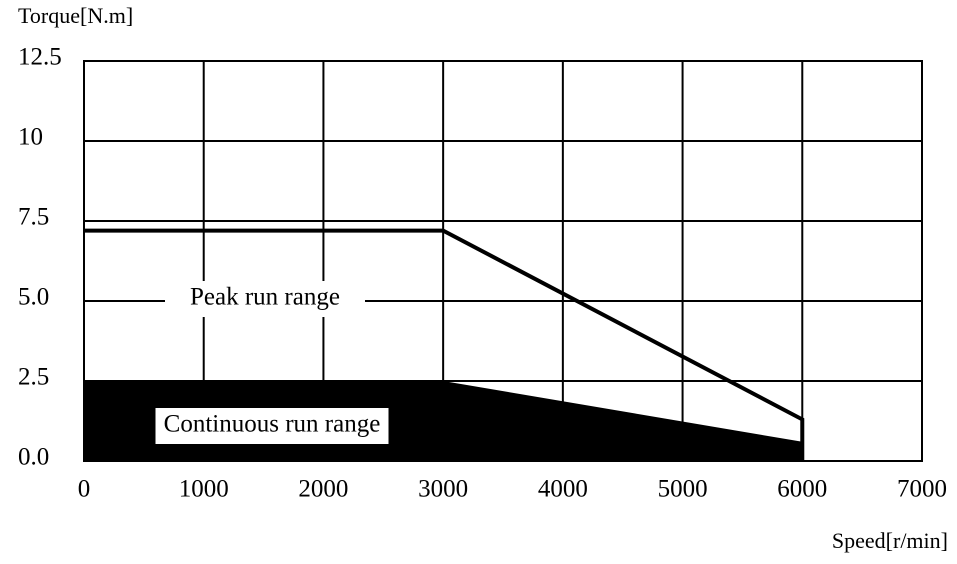 Image resolution: width=957 pixels, height=564 pixels. What do you see at coordinates (33, 377) in the screenshot?
I see `y-tick-label: 2.5` at bounding box center [33, 377].